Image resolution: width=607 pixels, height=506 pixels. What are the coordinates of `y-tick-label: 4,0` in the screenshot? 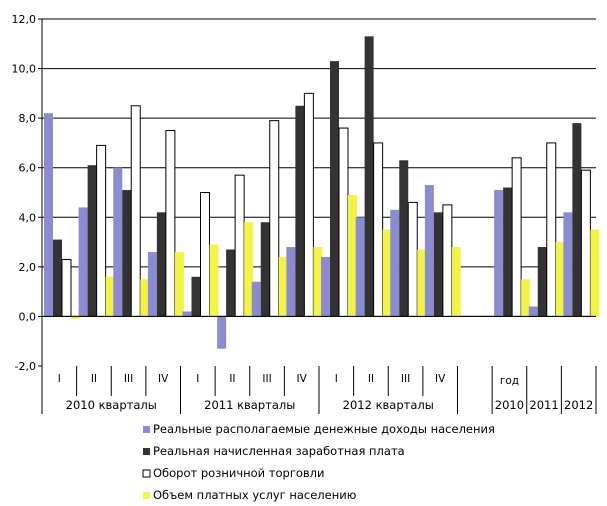 It's located at (28, 217).